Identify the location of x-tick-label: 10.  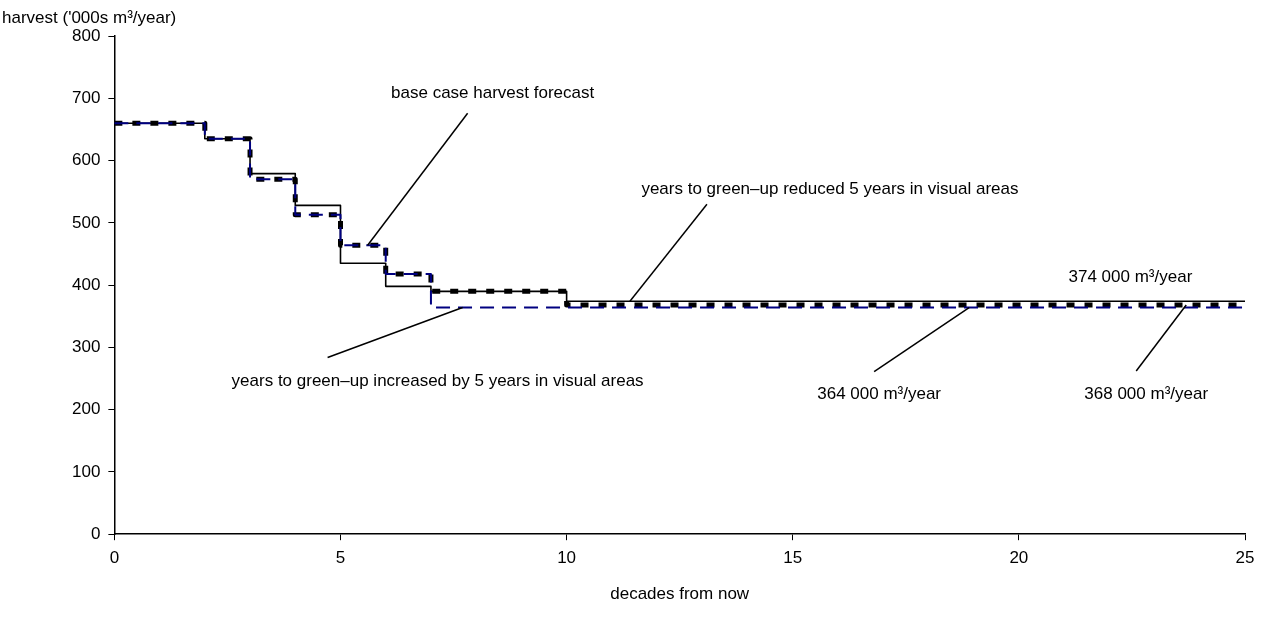
(567, 558).